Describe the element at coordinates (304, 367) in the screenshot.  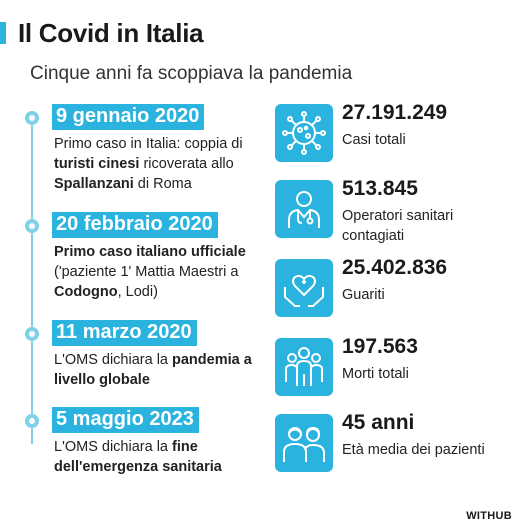
I see `people-icon` at that location.